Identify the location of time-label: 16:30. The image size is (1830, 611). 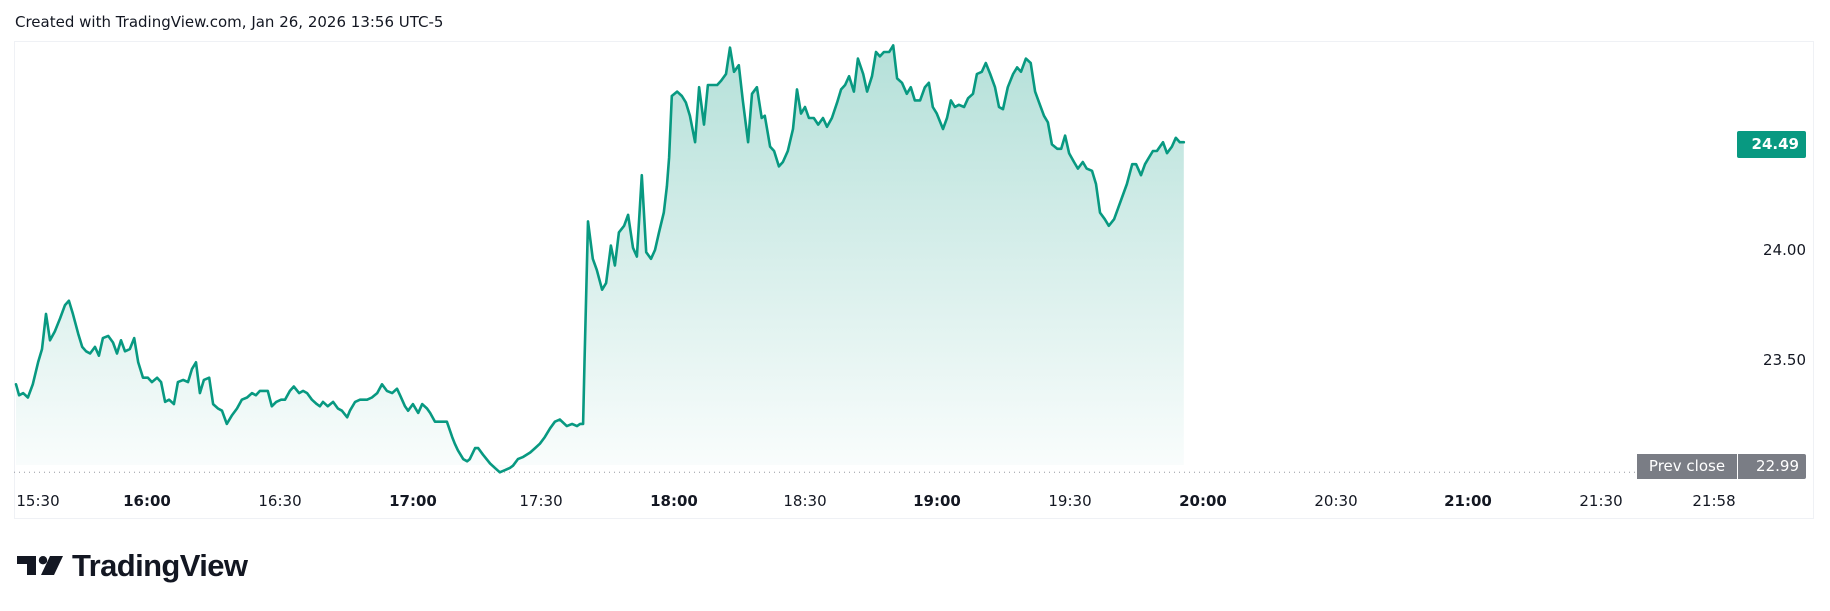
(280, 501).